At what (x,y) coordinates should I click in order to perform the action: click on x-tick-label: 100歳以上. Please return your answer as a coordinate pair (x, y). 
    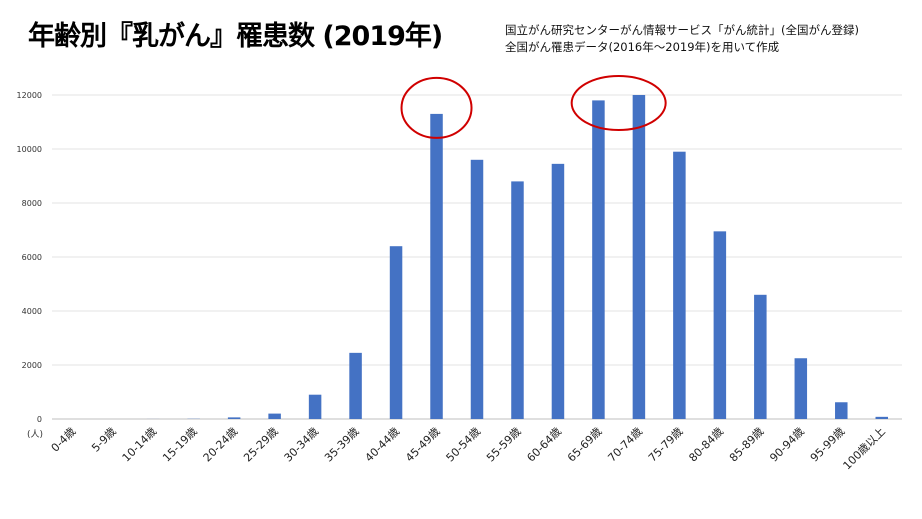
    Looking at the image, I should click on (864, 448).